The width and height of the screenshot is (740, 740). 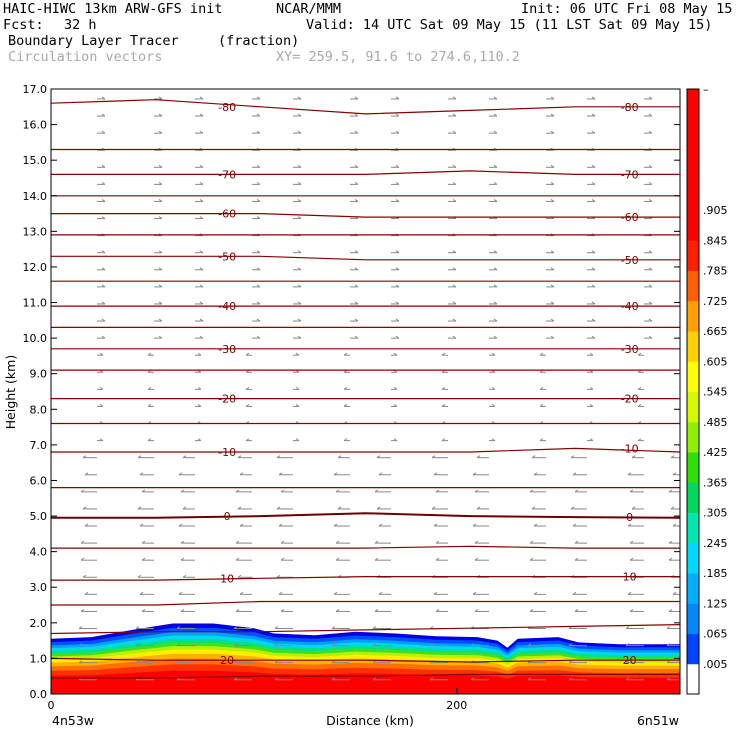 What do you see at coordinates (35, 160) in the screenshot?
I see `y-tick-label: 15.0` at bounding box center [35, 160].